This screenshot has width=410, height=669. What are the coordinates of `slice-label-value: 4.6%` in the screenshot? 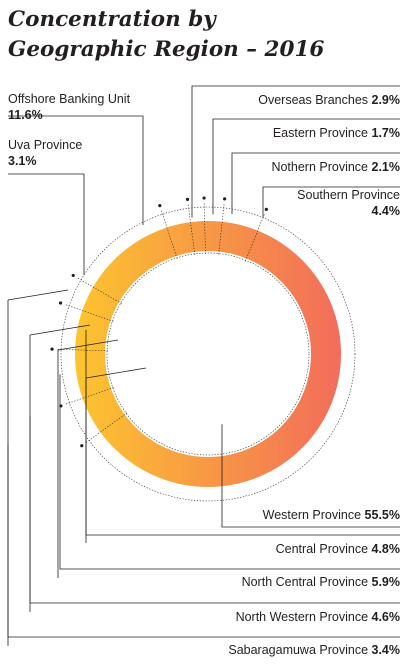 It's located at (386, 617).